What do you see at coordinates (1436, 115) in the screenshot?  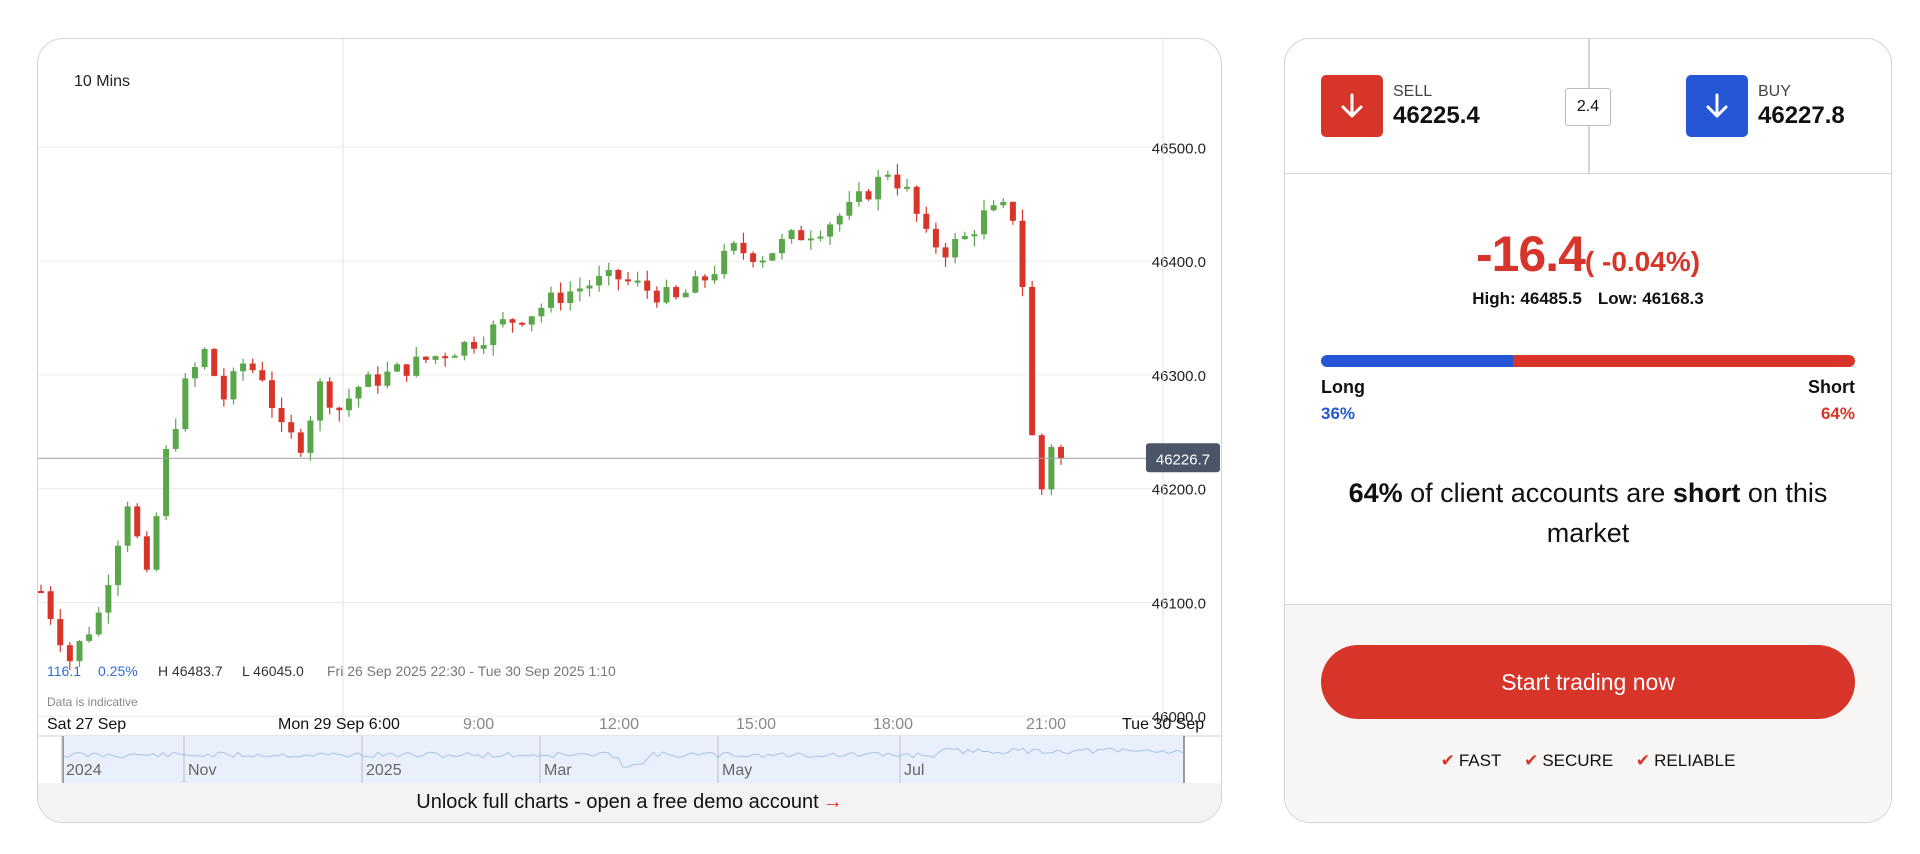 I see `sell-price: 46225.4` at bounding box center [1436, 115].